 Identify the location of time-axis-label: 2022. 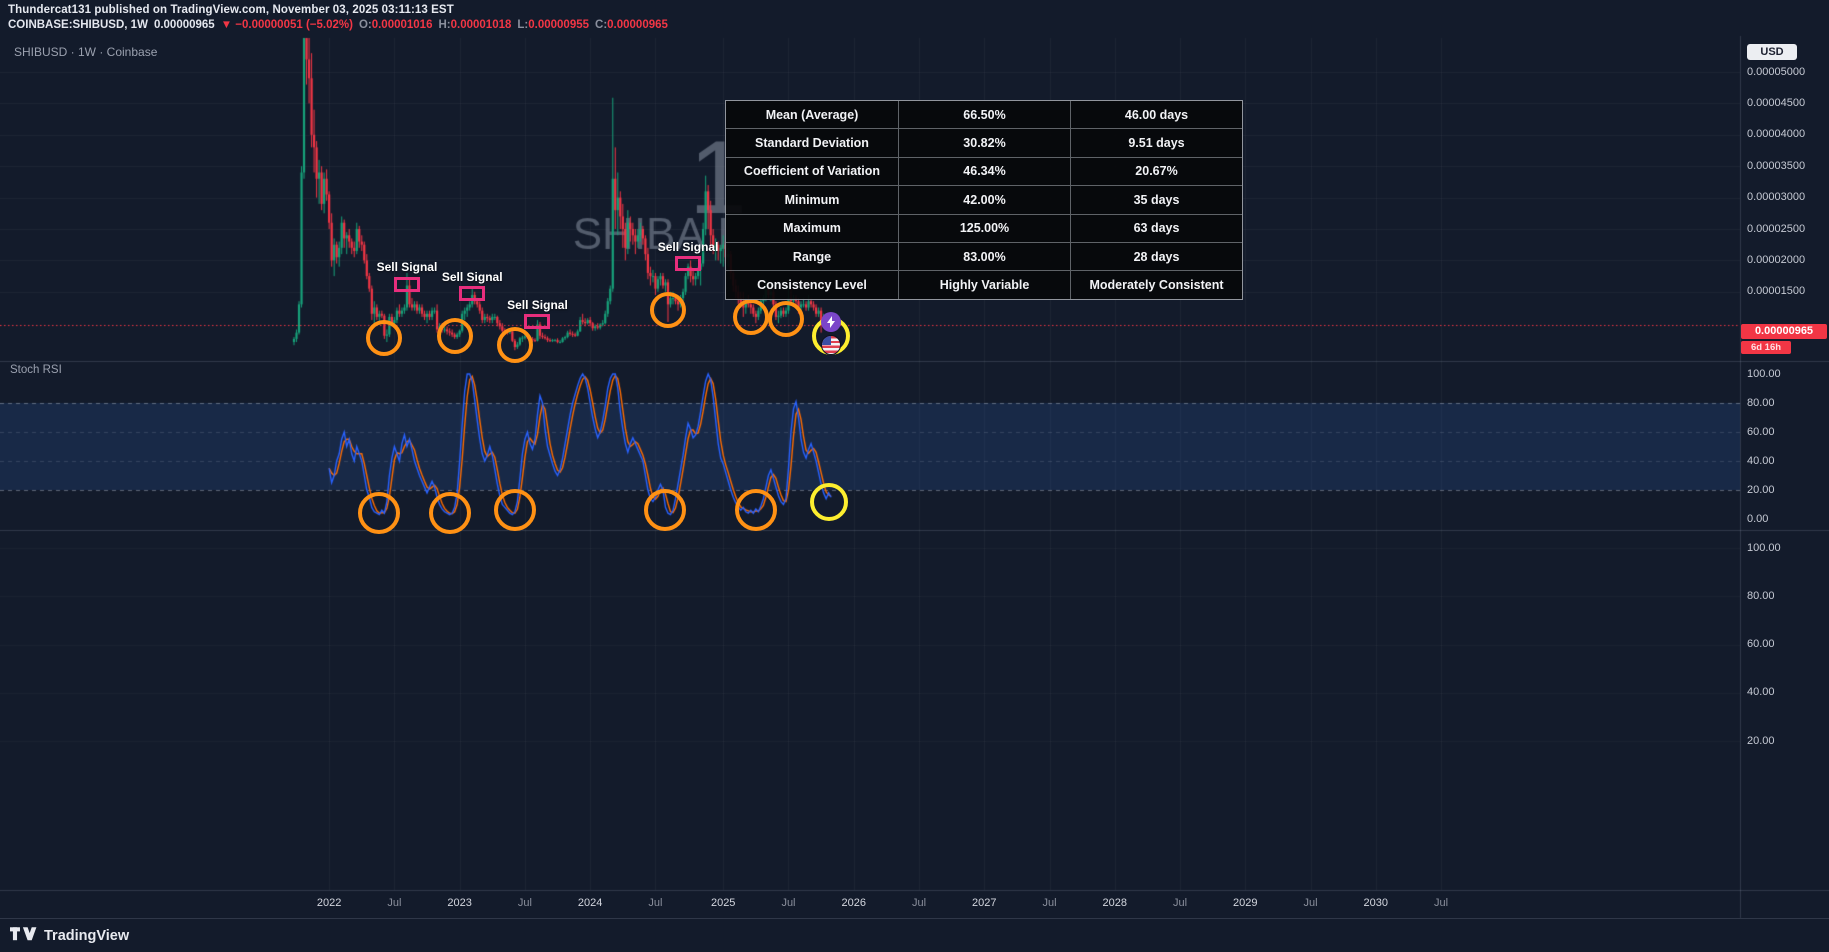
(329, 903).